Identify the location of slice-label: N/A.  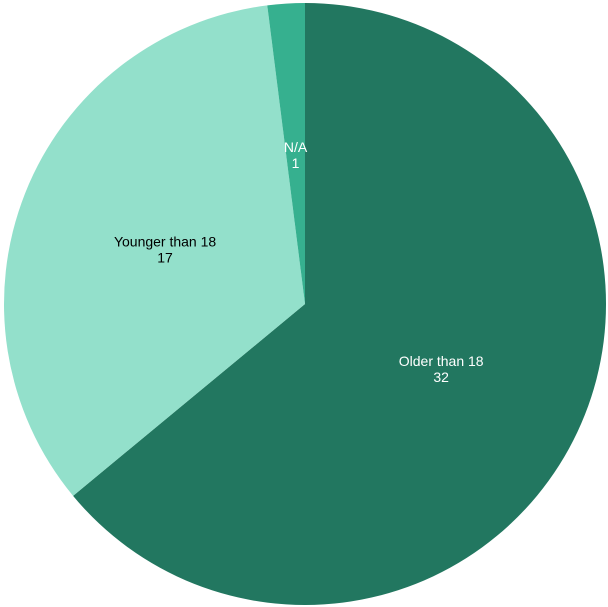
(296, 147).